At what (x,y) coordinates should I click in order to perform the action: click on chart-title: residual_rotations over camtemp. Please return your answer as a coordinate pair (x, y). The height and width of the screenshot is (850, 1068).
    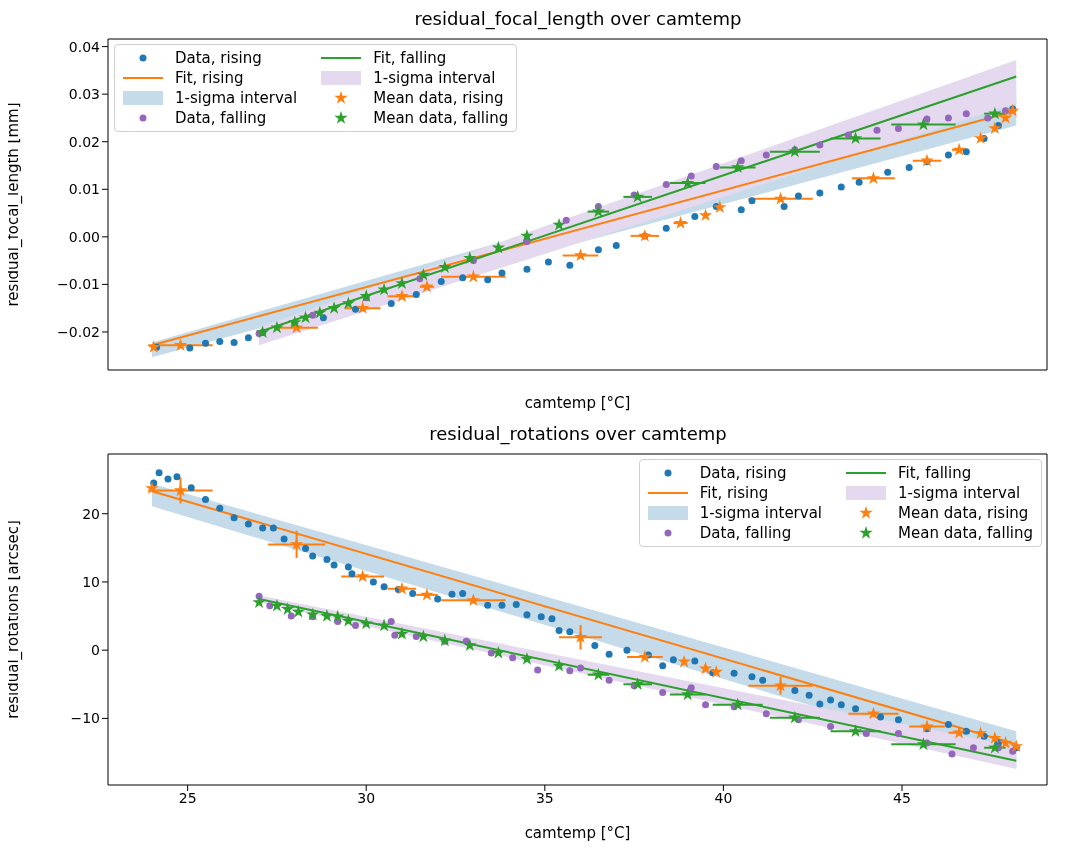
    Looking at the image, I should click on (578, 434).